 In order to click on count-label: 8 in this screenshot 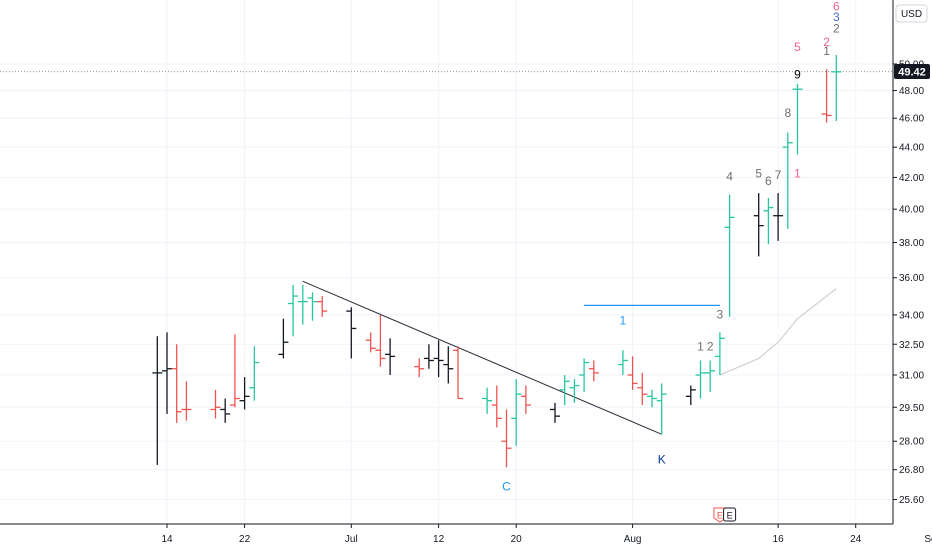, I will do `click(787, 113)`.